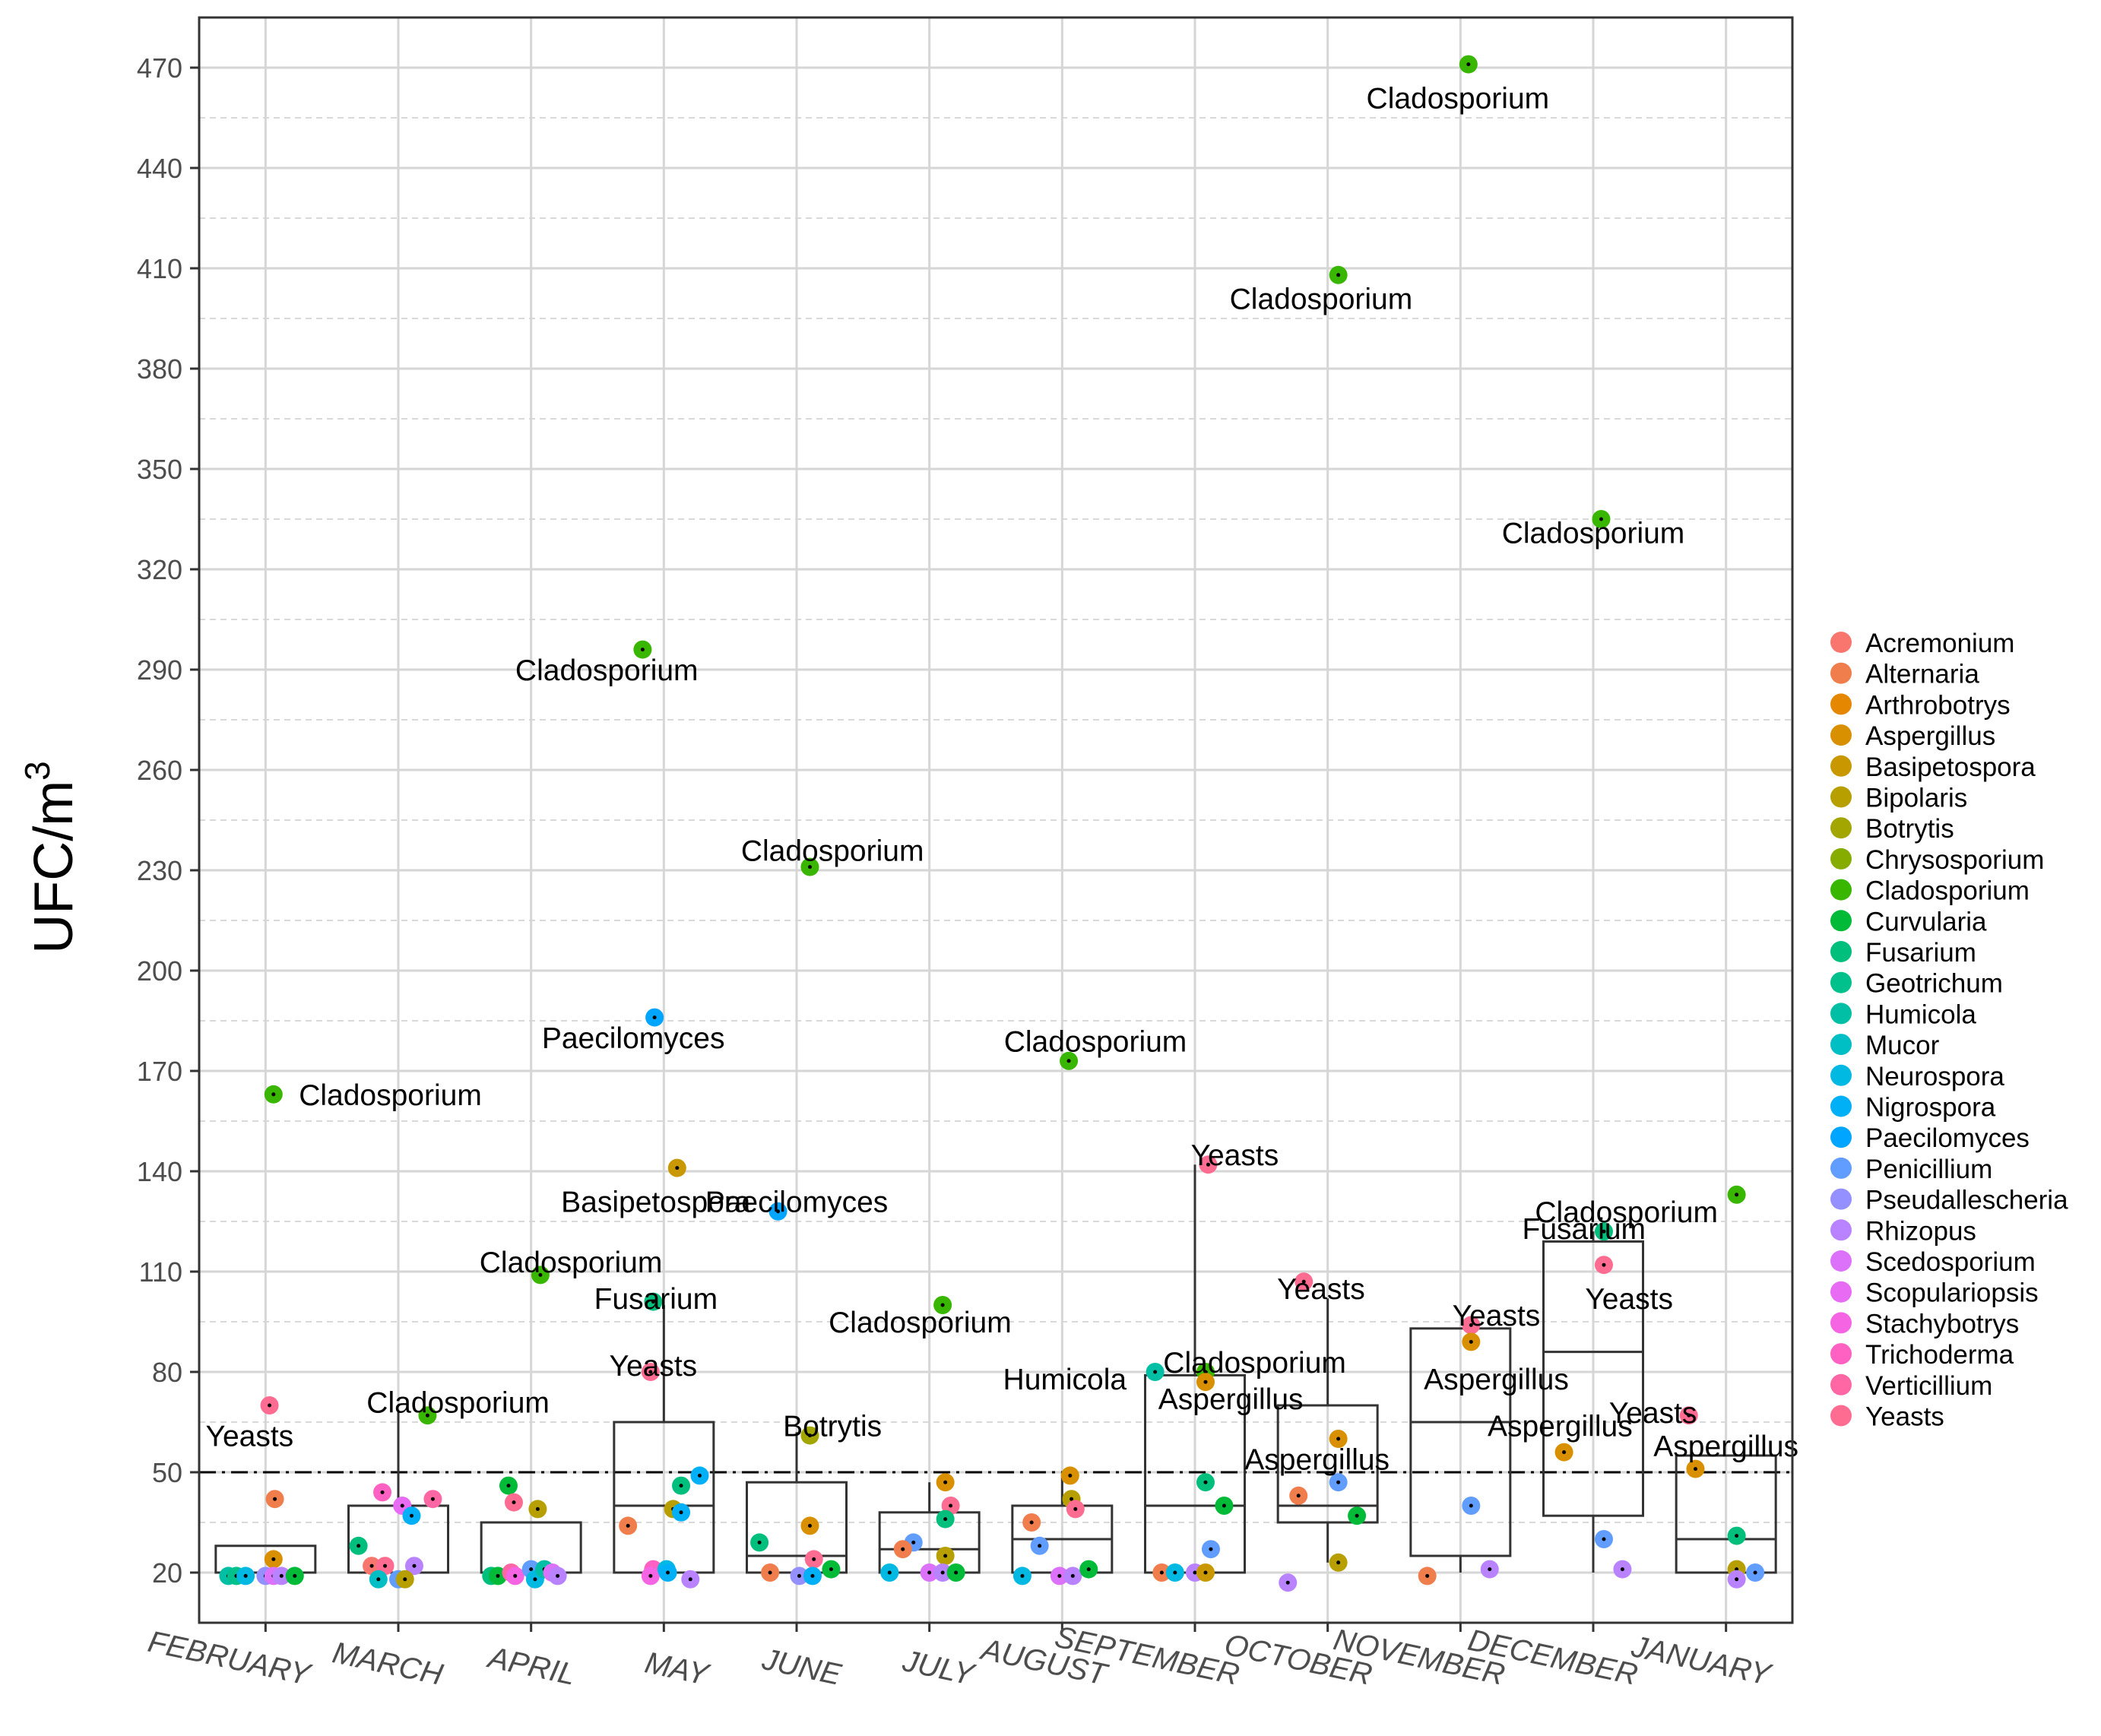  What do you see at coordinates (1948, 1138) in the screenshot?
I see `legend-label: Paecilomyces` at bounding box center [1948, 1138].